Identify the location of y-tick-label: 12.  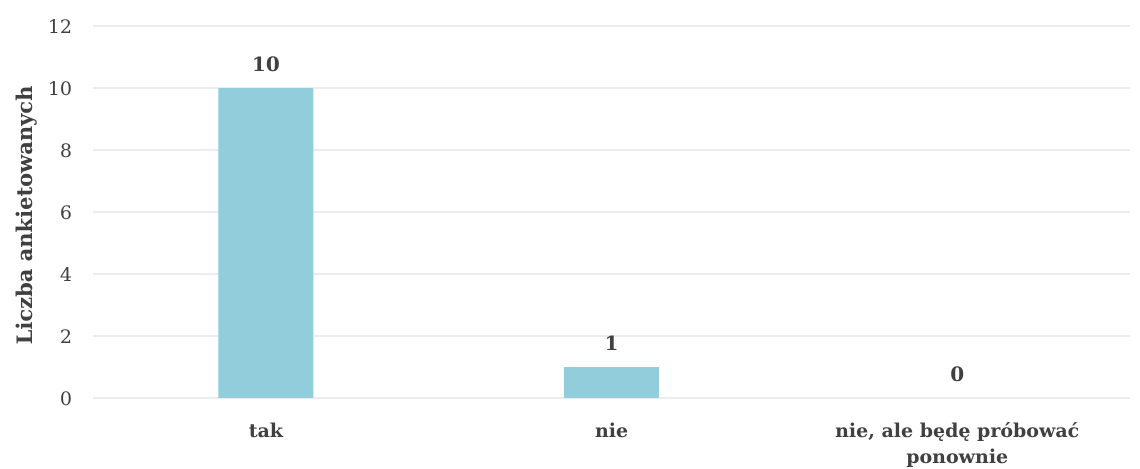
(60, 27).